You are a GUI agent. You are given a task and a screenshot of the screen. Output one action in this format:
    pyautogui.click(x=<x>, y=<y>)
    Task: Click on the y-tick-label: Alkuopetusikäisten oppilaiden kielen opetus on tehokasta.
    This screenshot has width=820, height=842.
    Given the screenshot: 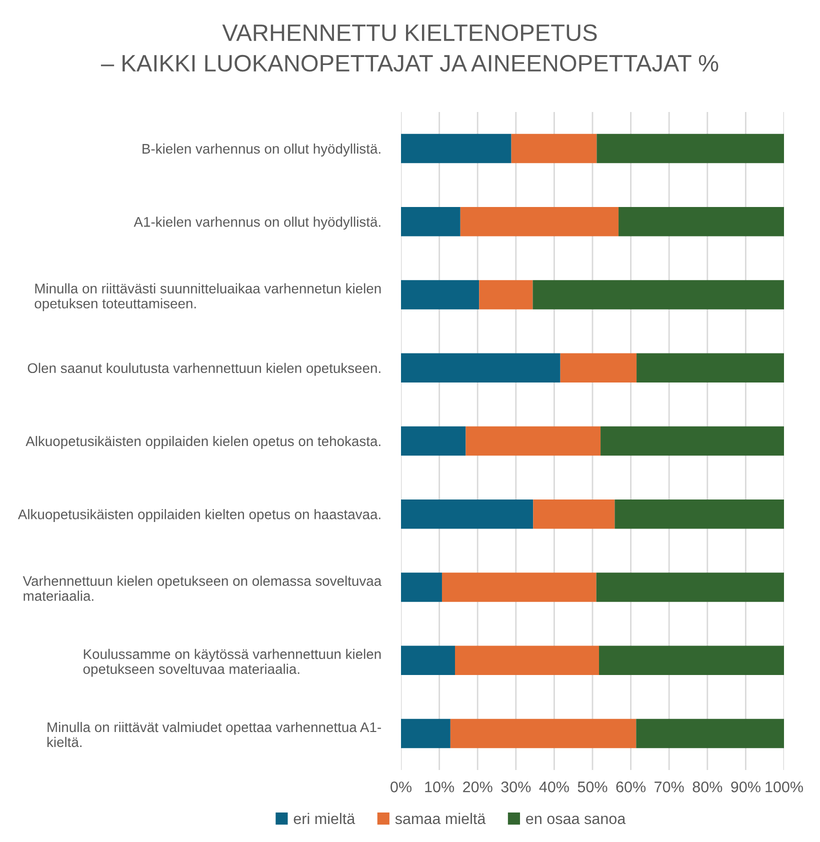 What is the action you would take?
    pyautogui.click(x=203, y=442)
    